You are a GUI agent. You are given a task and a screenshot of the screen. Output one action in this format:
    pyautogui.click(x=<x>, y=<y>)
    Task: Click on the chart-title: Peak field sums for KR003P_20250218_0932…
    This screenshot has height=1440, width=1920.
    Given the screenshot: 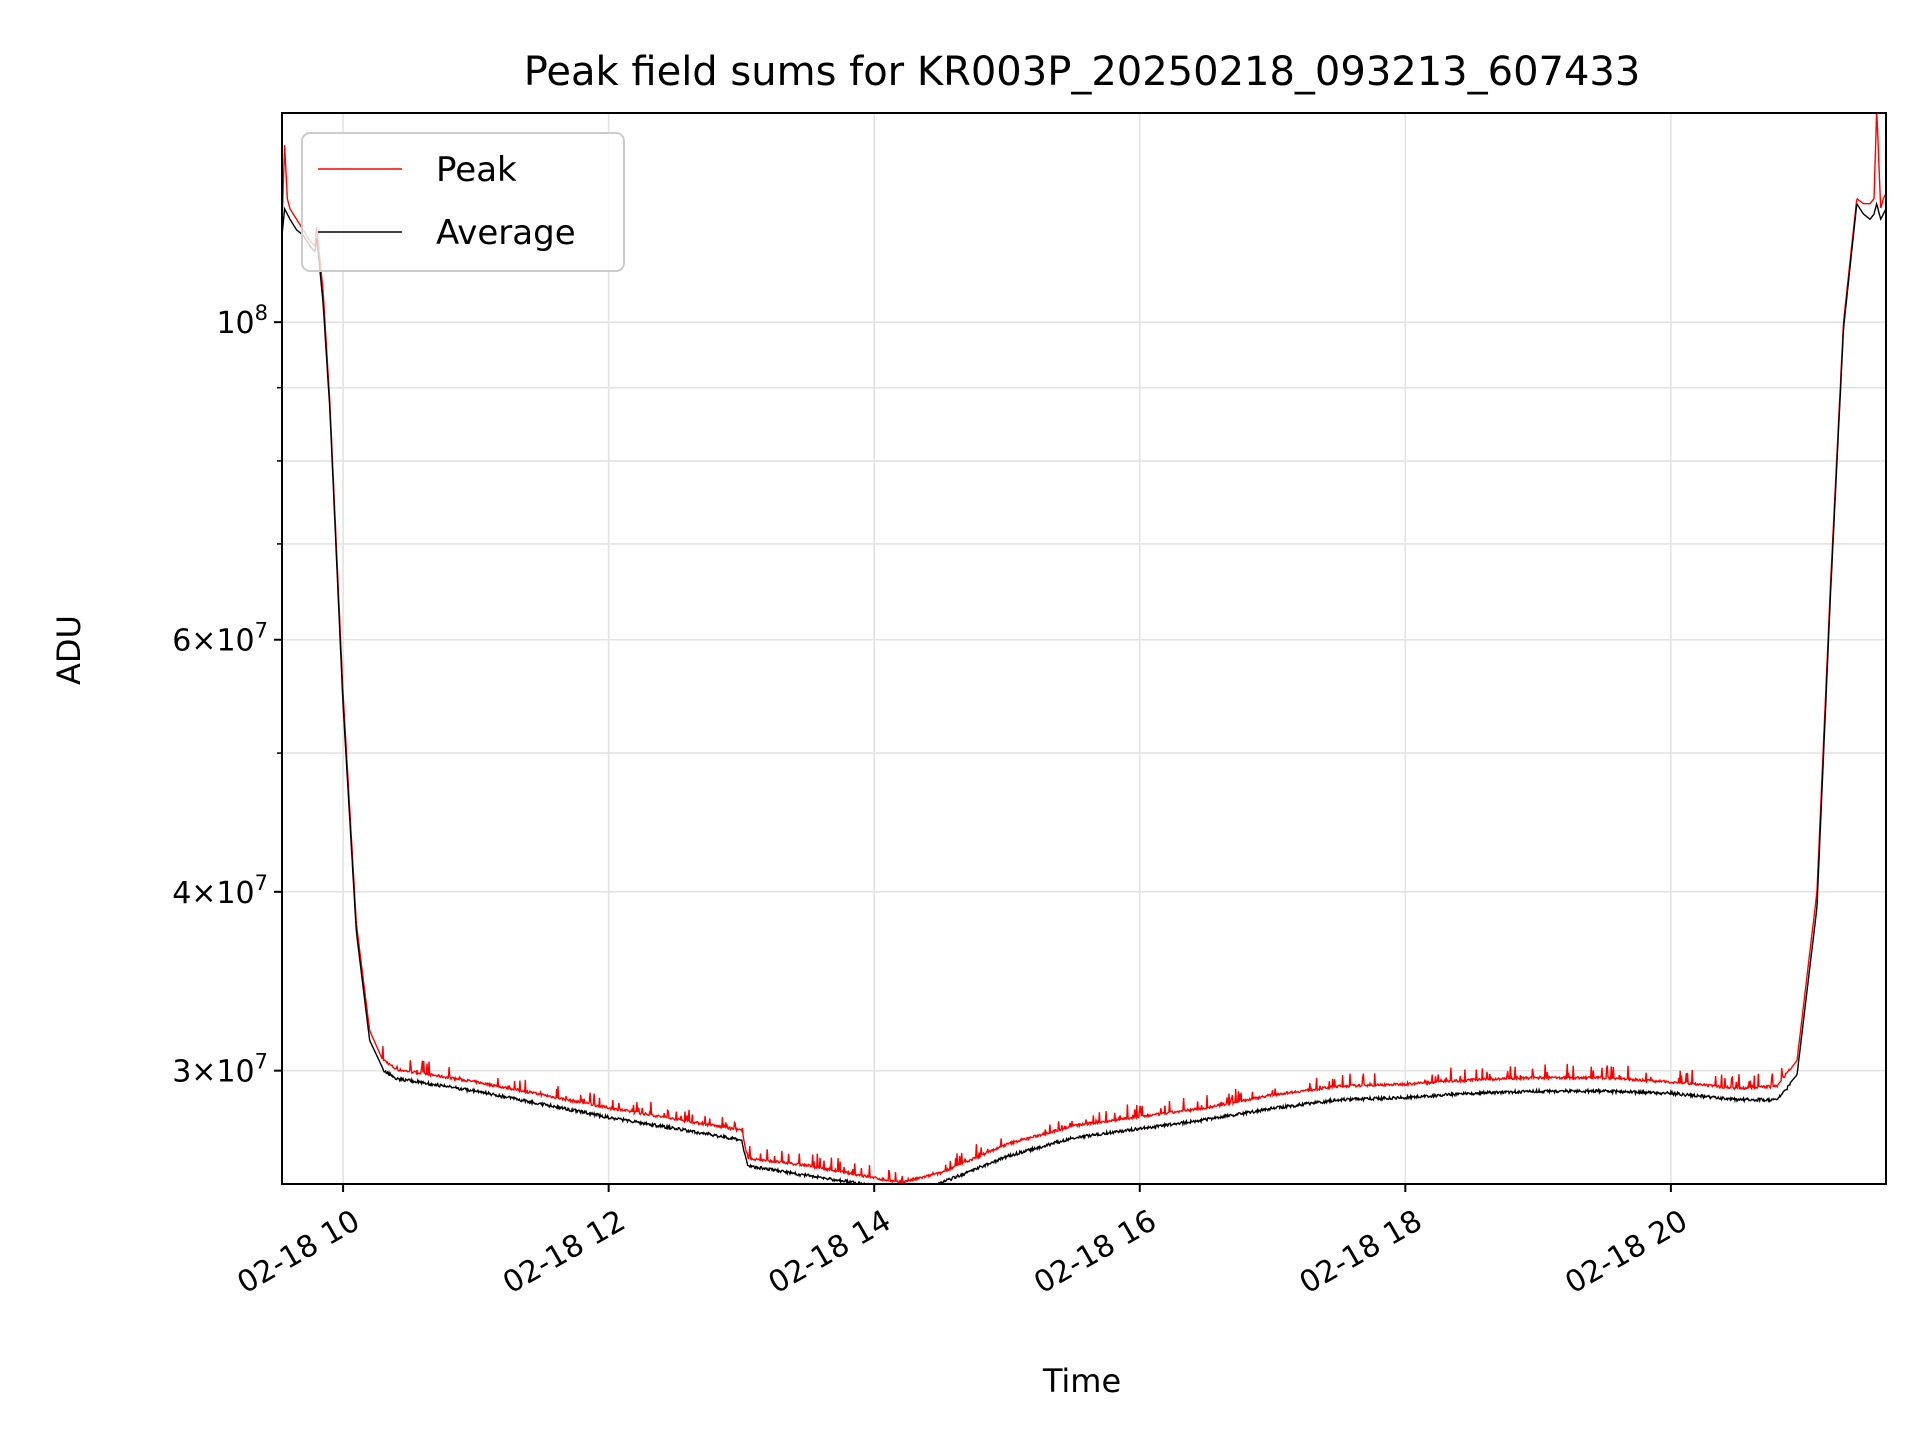 What is the action you would take?
    pyautogui.click(x=1082, y=72)
    